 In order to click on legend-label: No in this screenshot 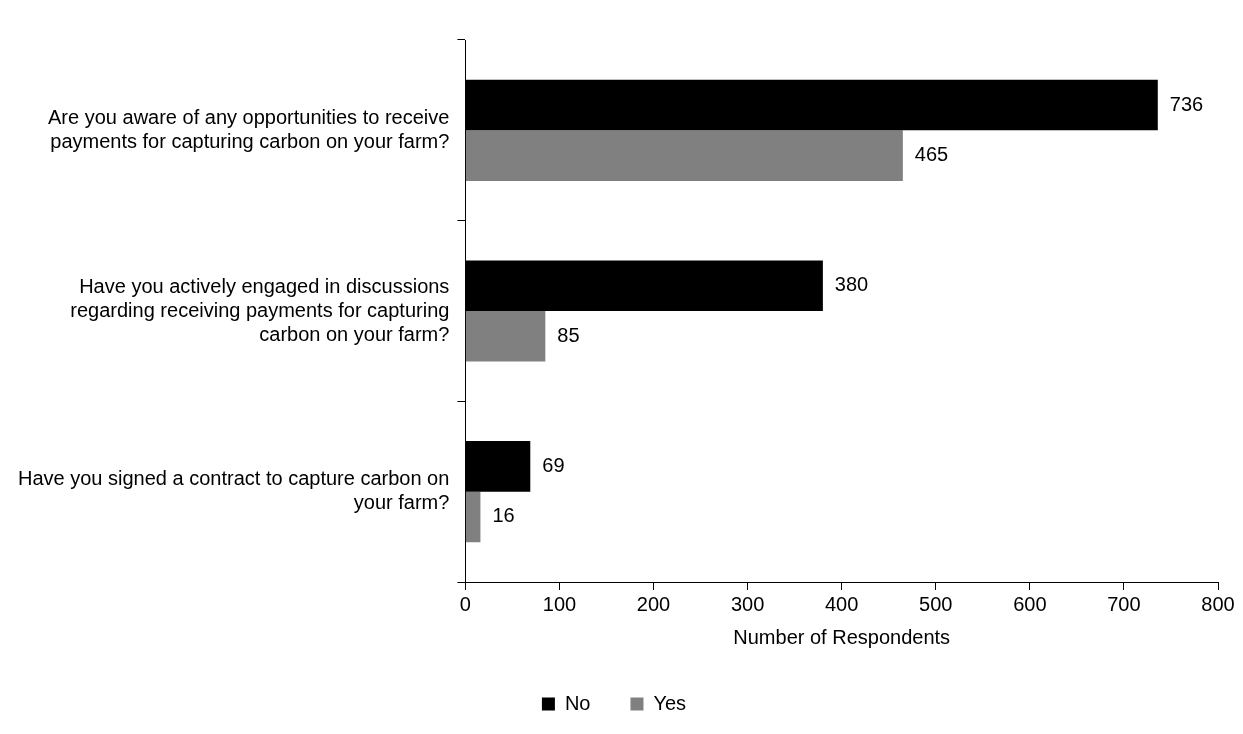, I will do `click(577, 702)`.